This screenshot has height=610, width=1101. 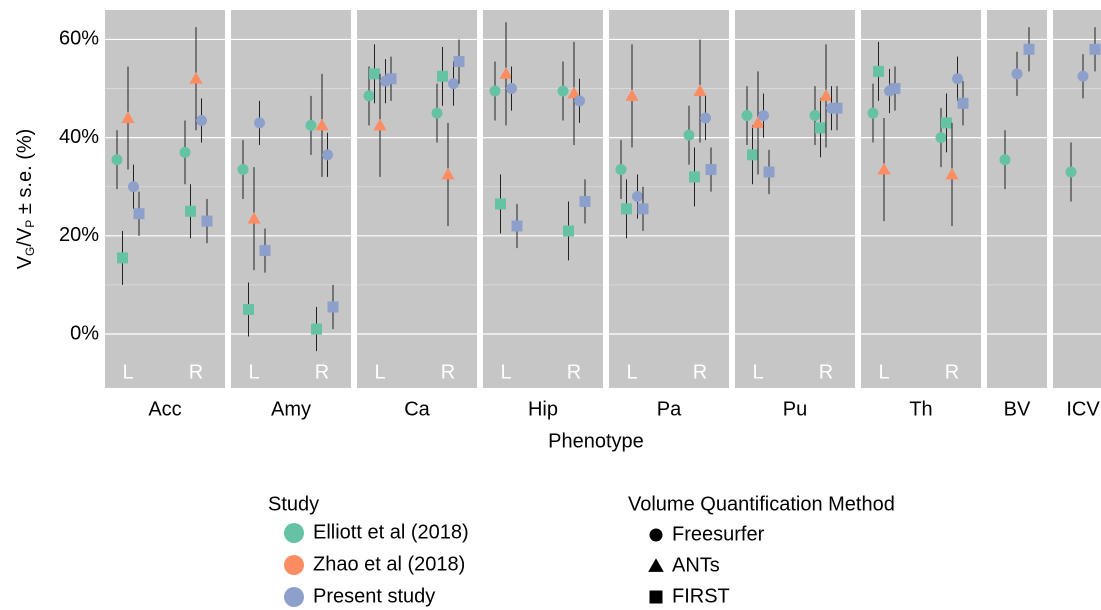 I want to click on y-tick-label: 60%, so click(x=79, y=39).